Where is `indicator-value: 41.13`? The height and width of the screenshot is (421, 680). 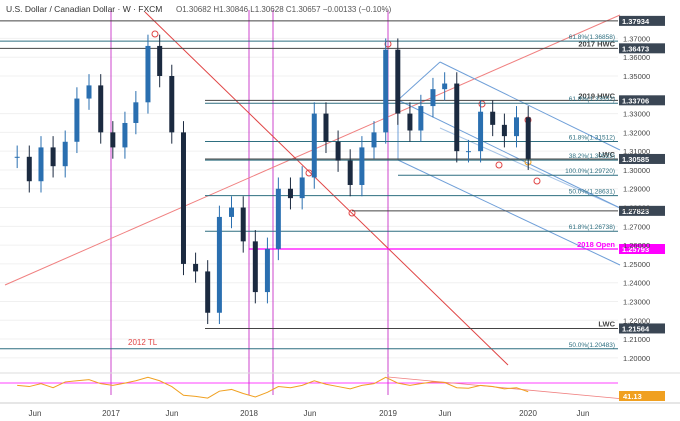 indicator-value: 41.13 is located at coordinates (632, 396).